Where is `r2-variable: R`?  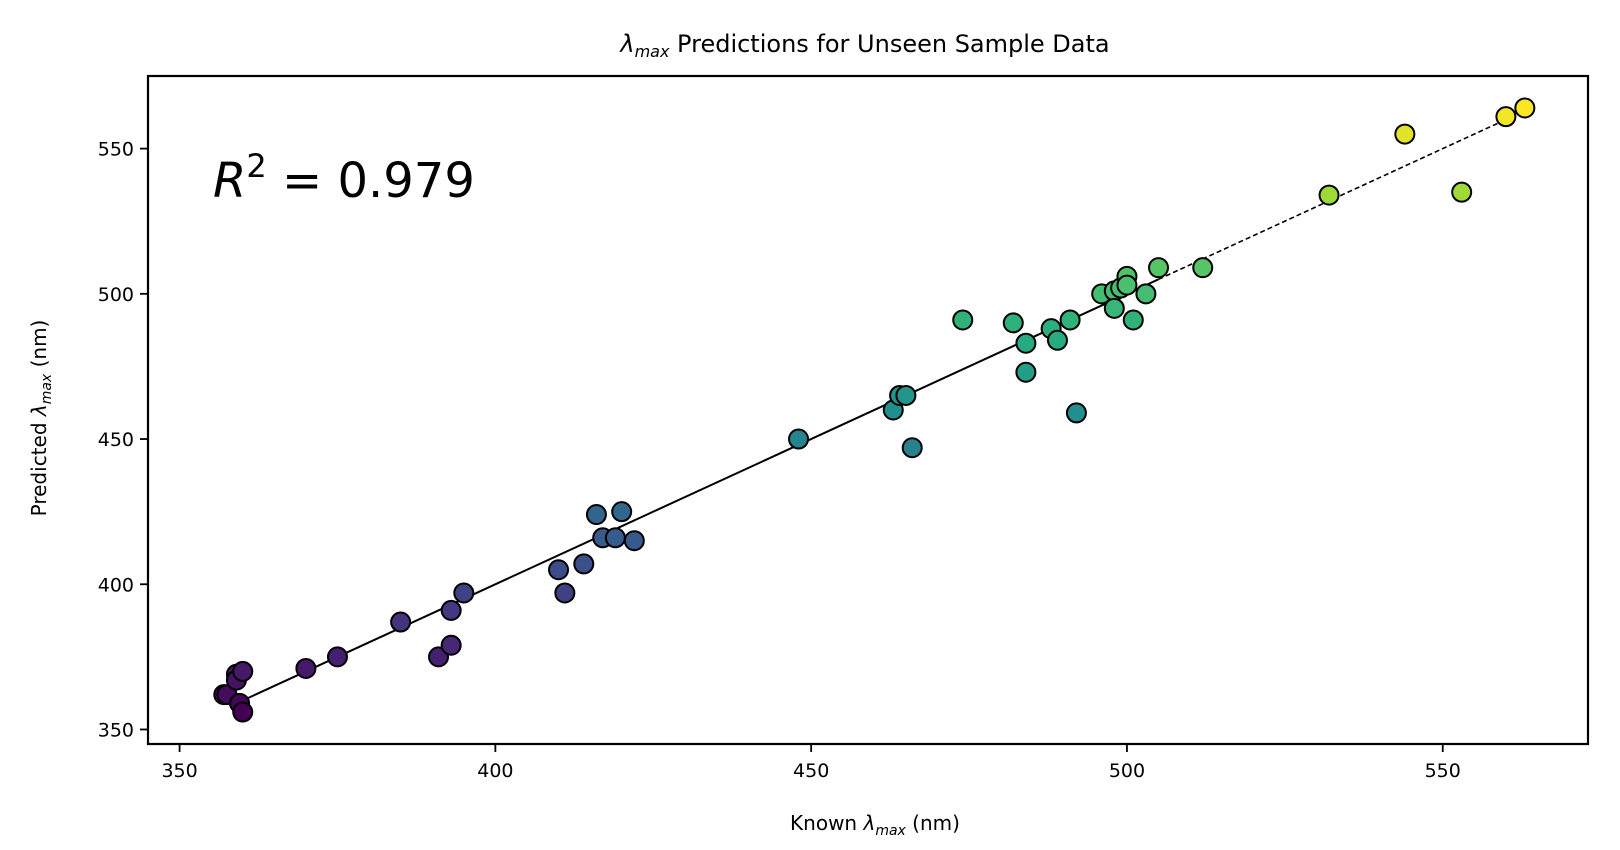
r2-variable: R is located at coordinates (229, 181).